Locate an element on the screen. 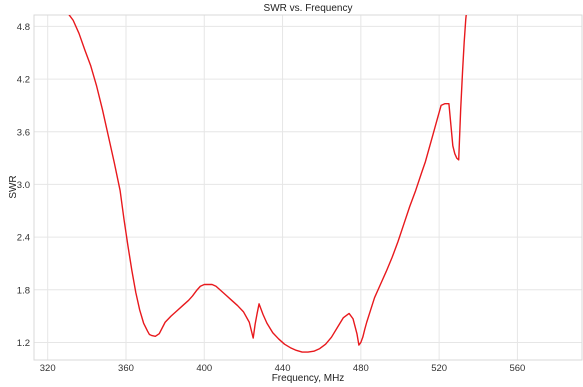 This screenshot has height=387, width=583. y-tick-label: 3.0 is located at coordinates (23, 185).